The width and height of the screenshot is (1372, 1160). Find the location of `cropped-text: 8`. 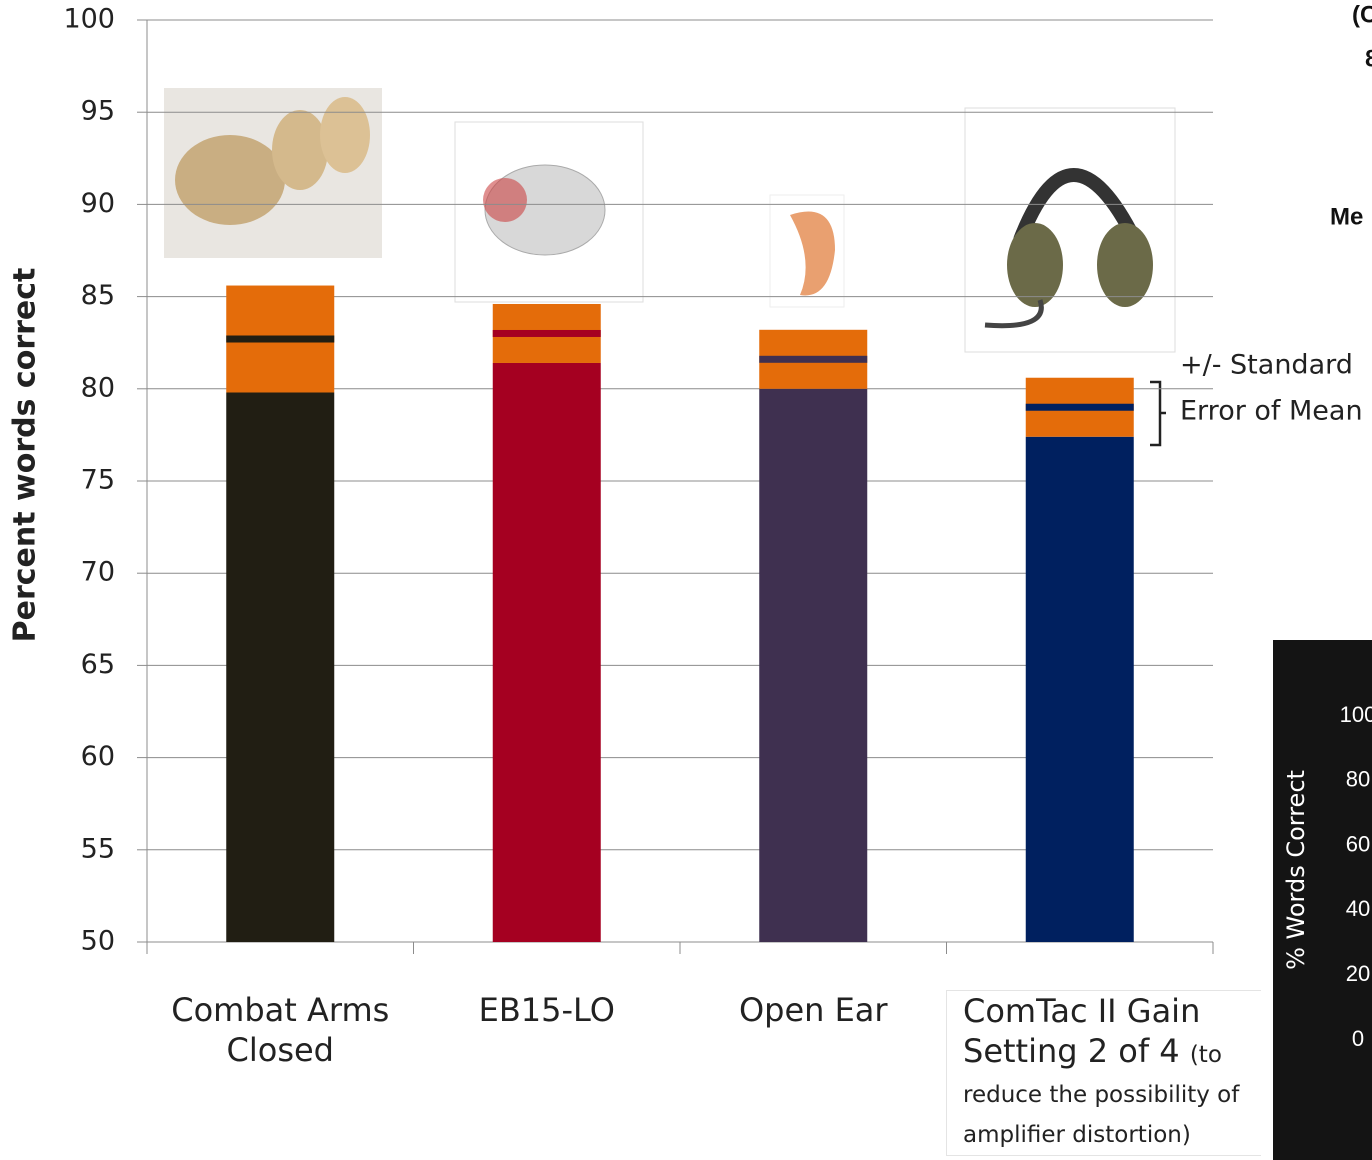

cropped-text: 8 is located at coordinates (1368, 58).